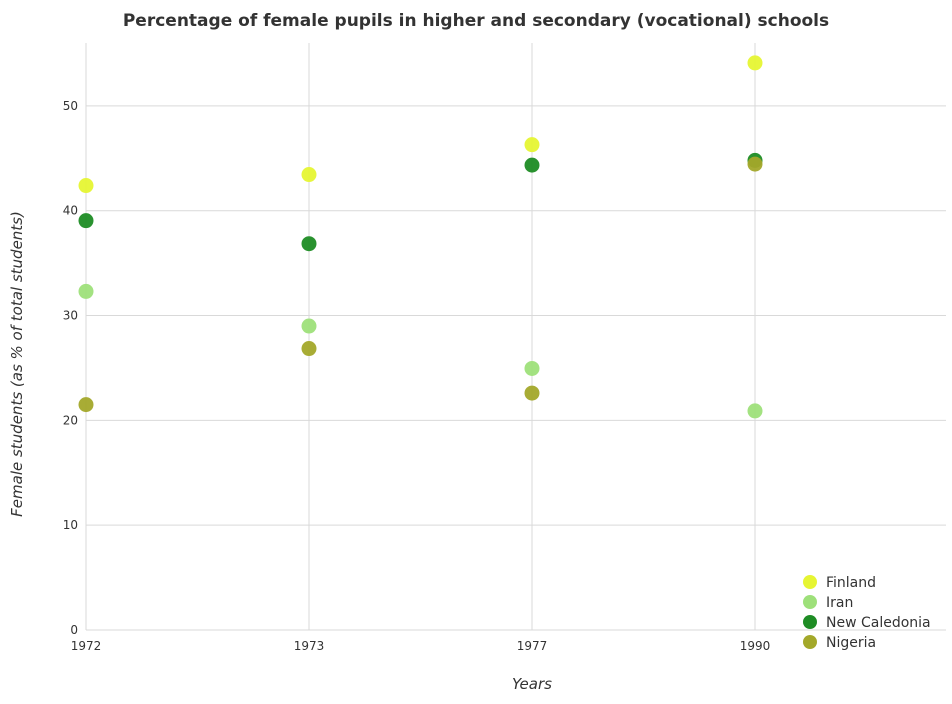 The width and height of the screenshot is (952, 704). What do you see at coordinates (309, 326) in the screenshot?
I see `point-iran-1973` at bounding box center [309, 326].